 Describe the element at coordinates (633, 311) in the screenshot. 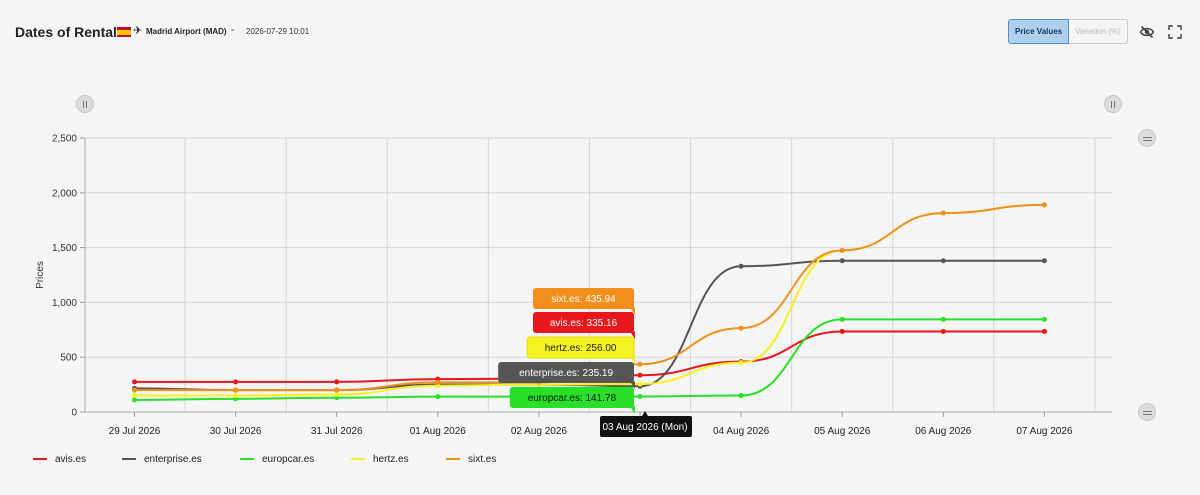

I see `tooltip-pointer-sixt` at that location.